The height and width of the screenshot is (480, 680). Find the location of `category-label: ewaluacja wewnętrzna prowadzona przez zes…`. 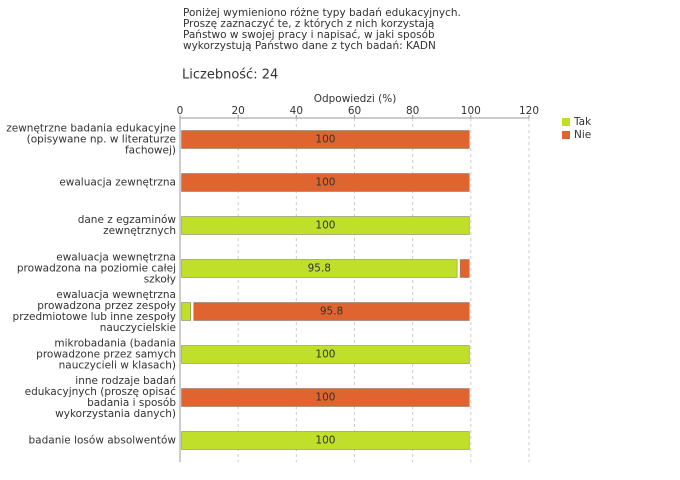

category-label: ewaluacja wewnętrzna prowadzona przez zes… is located at coordinates (94, 311).